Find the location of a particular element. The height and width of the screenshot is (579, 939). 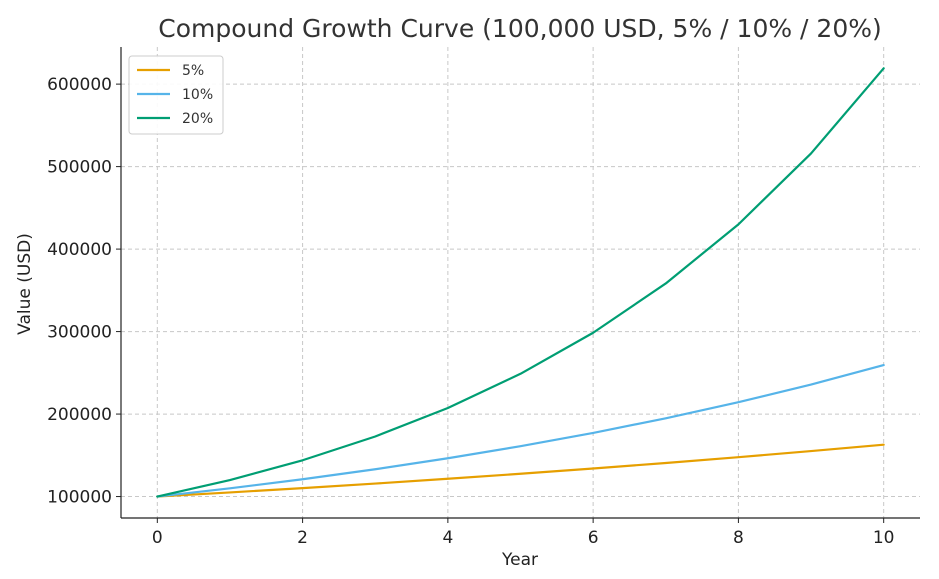

x-tick-label: 8 is located at coordinates (738, 538).